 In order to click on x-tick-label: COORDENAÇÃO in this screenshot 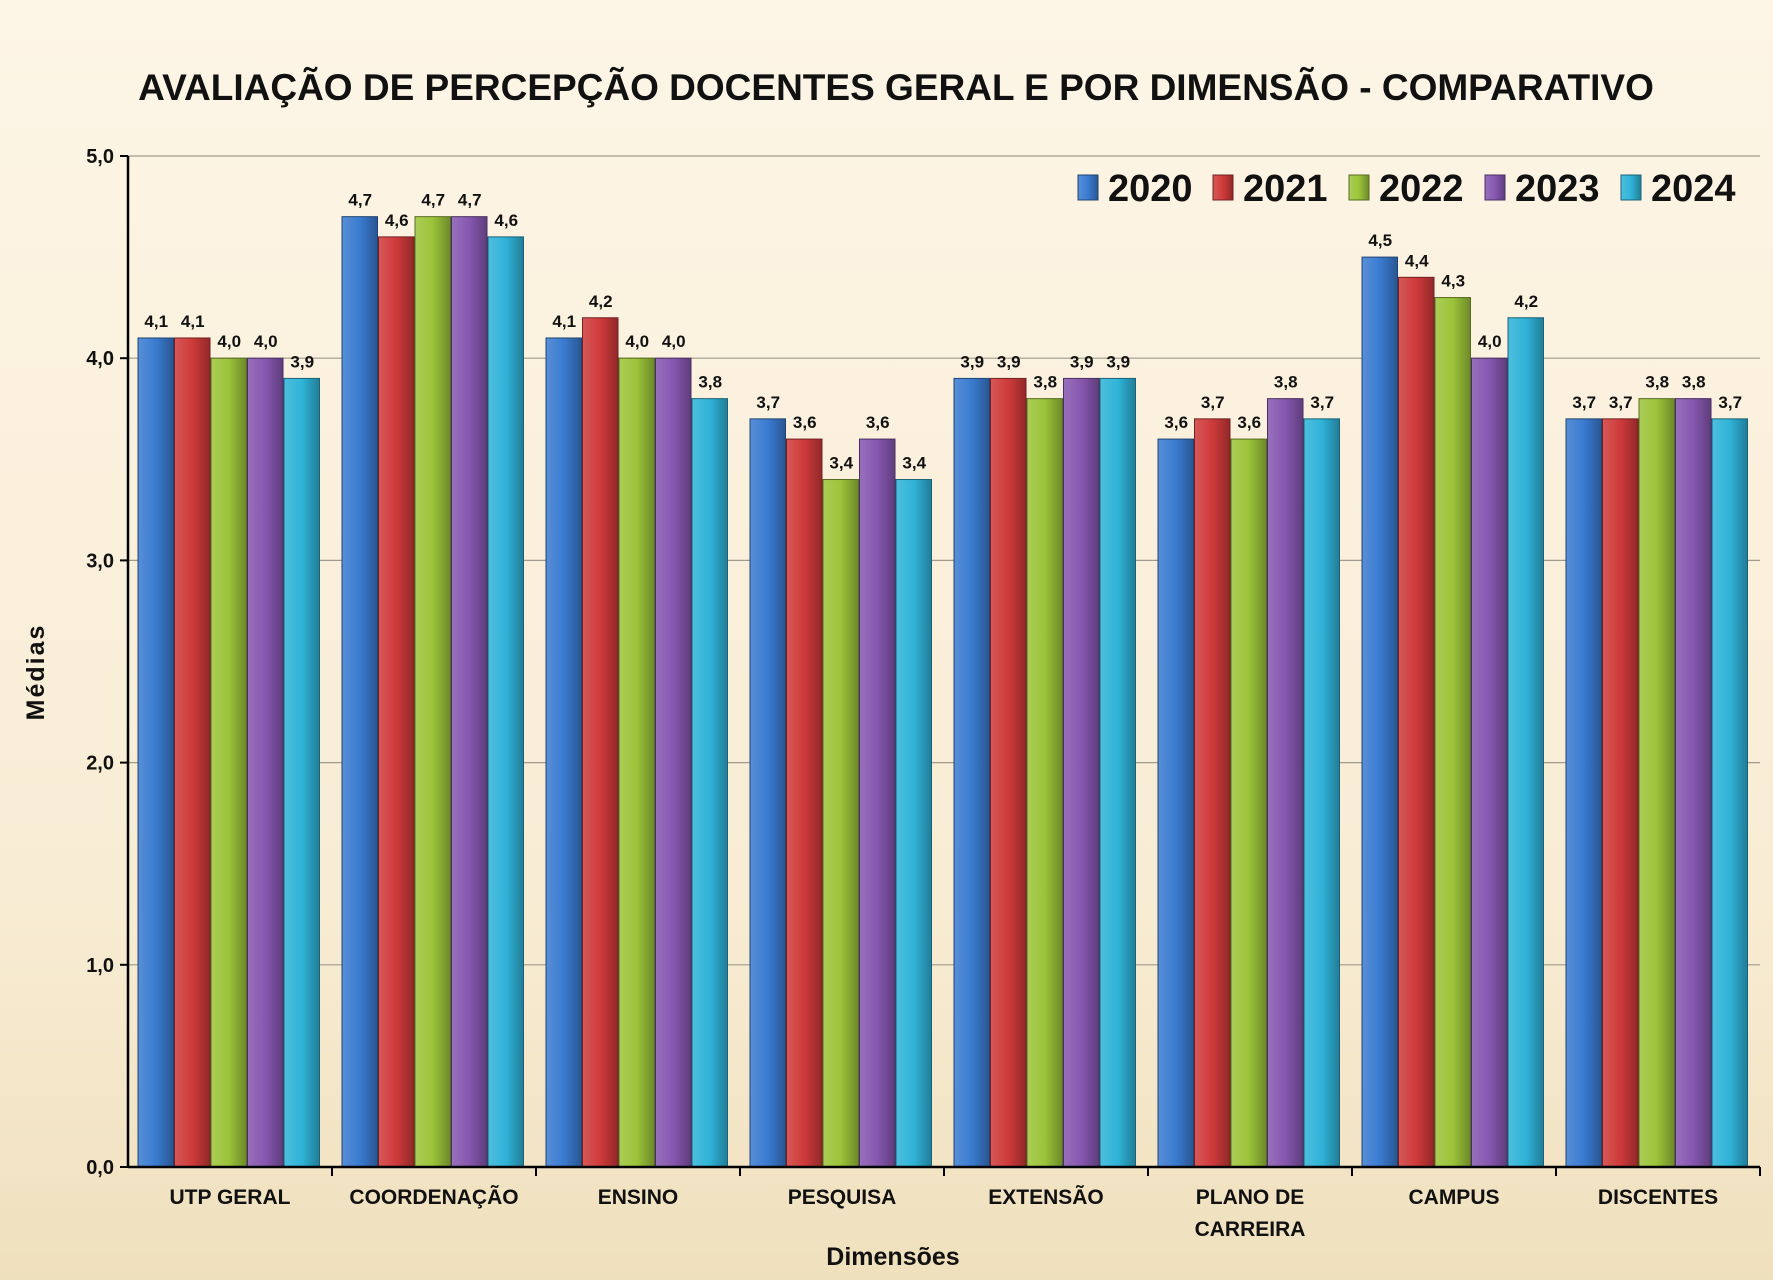, I will do `click(433, 1197)`.